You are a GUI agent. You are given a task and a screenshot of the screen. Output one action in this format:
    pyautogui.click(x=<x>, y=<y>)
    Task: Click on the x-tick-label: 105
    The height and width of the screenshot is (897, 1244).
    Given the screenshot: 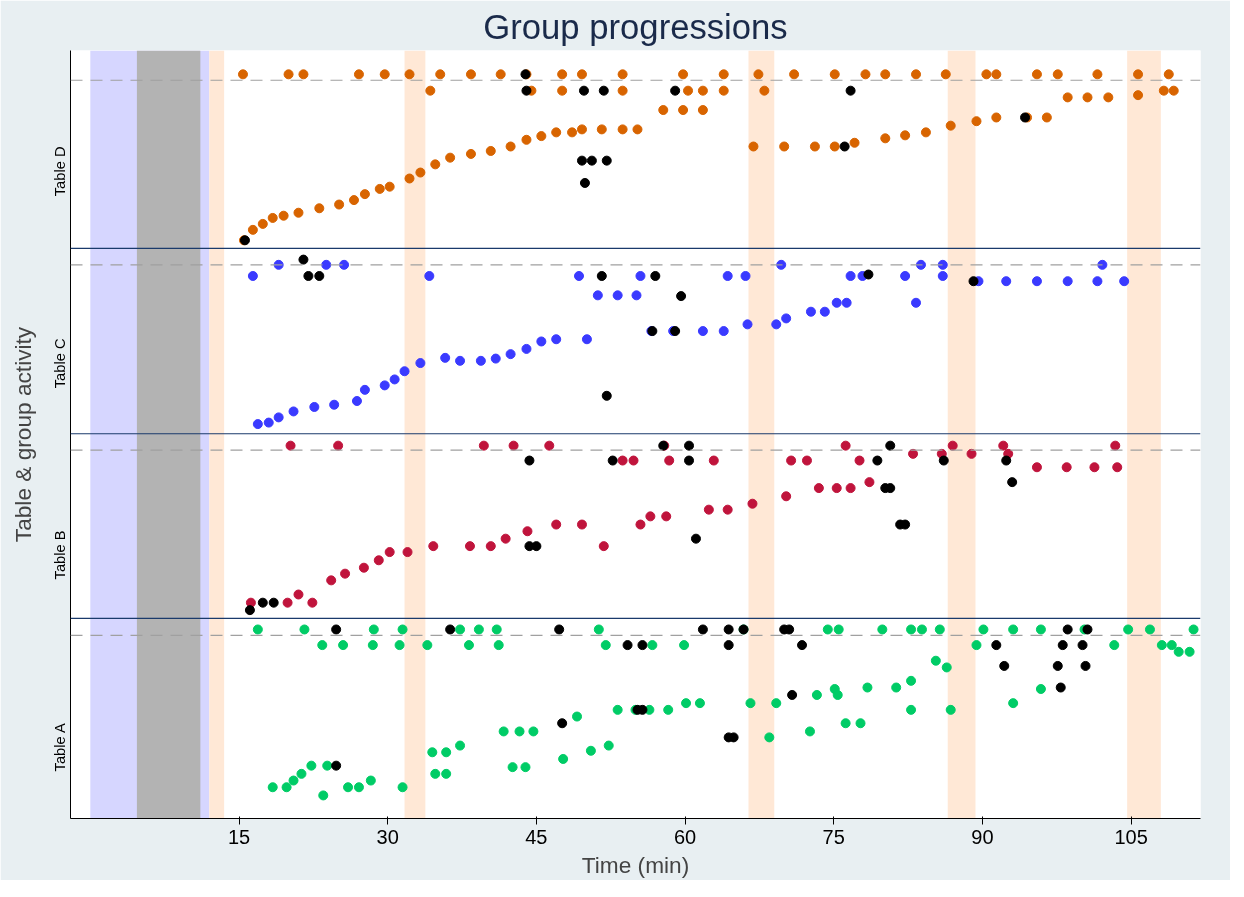 What is the action you would take?
    pyautogui.click(x=1131, y=836)
    